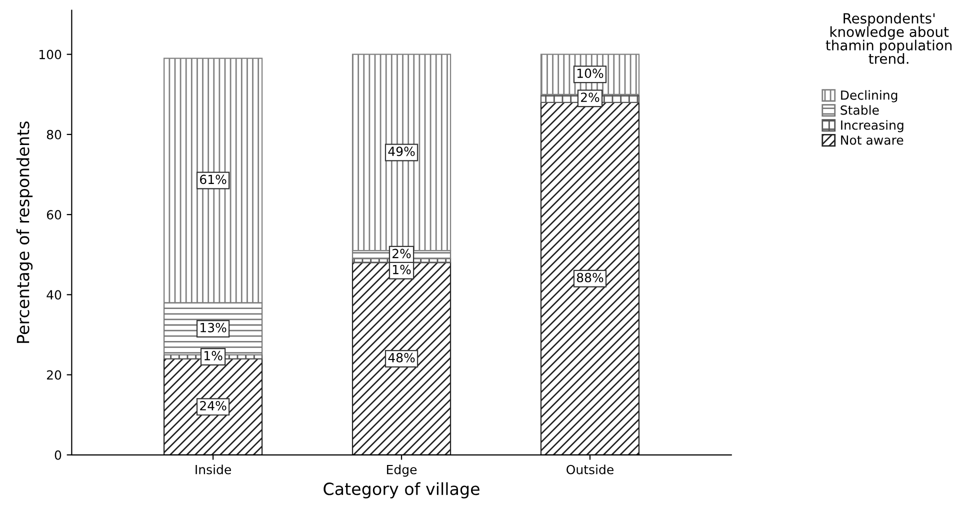  What do you see at coordinates (213, 179) in the screenshot?
I see `data-label: 61%` at bounding box center [213, 179].